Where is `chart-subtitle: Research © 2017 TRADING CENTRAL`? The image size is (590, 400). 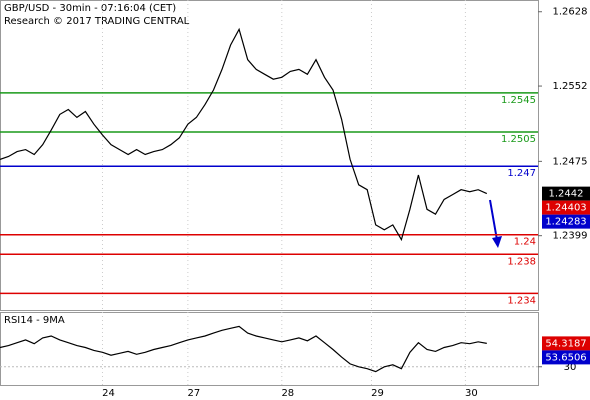
chart-subtitle: Research © 2017 TRADING CENTRAL is located at coordinates (97, 21).